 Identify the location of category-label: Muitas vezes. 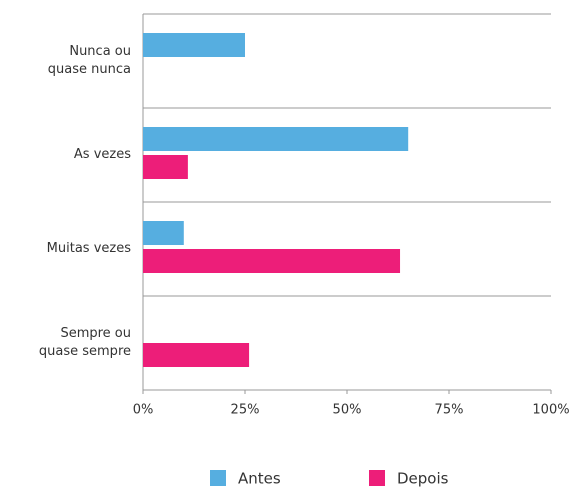
(88, 248).